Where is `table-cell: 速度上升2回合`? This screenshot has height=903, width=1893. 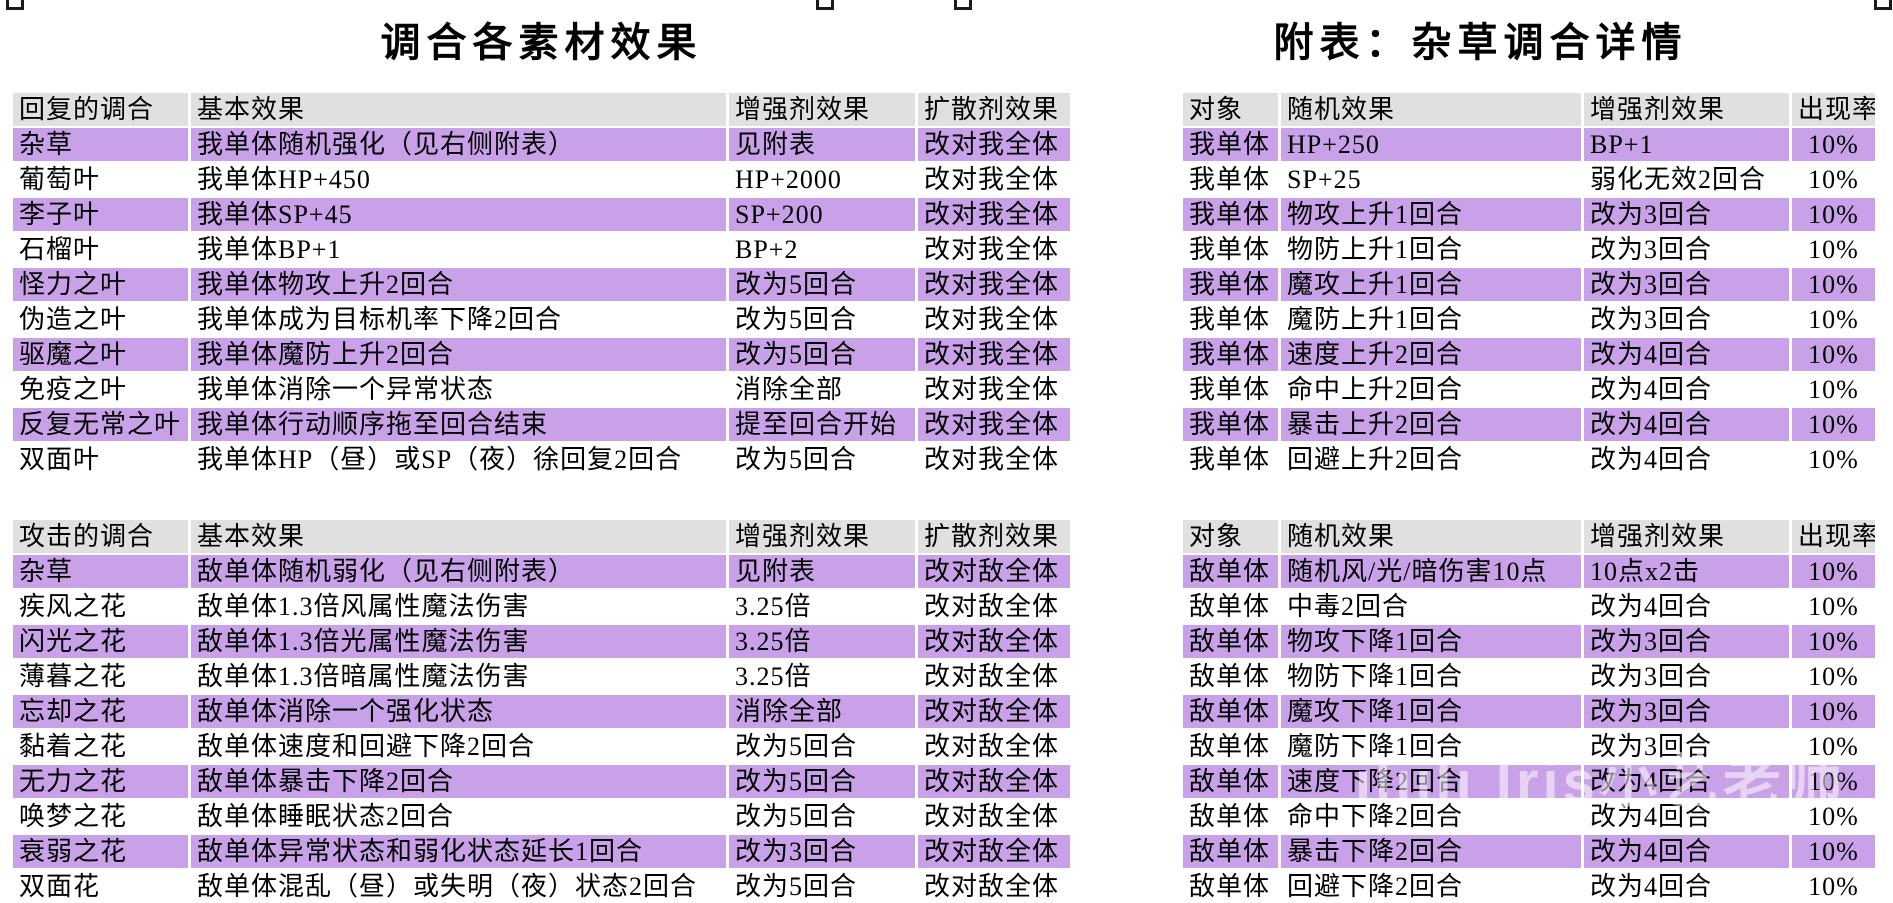 table-cell: 速度上升2回合 is located at coordinates (1431, 354).